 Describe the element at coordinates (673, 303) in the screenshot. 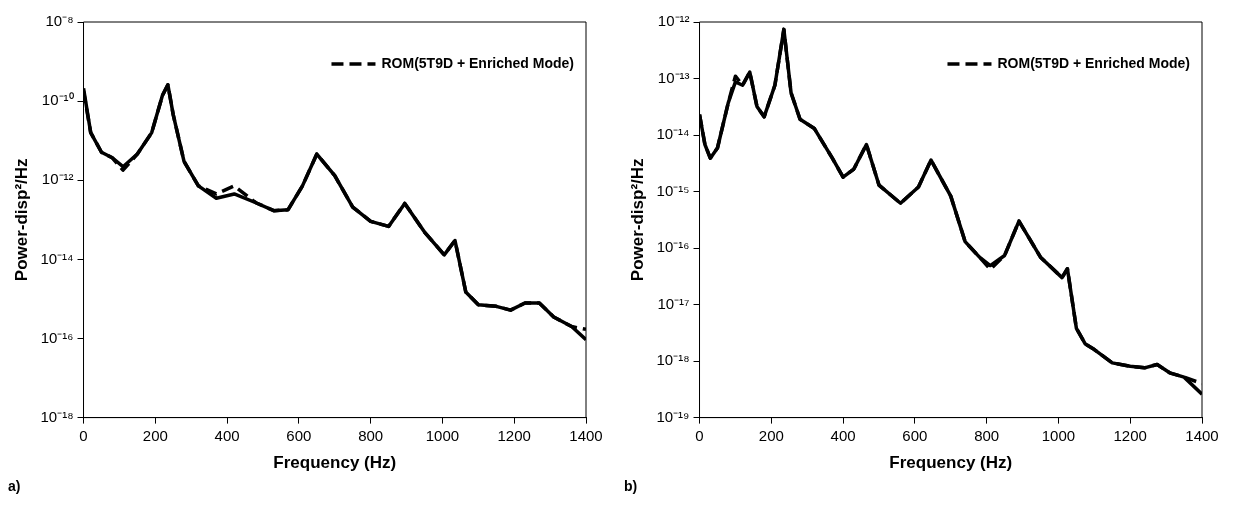

I see `y-tick-label: 10⁻¹⁷` at that location.